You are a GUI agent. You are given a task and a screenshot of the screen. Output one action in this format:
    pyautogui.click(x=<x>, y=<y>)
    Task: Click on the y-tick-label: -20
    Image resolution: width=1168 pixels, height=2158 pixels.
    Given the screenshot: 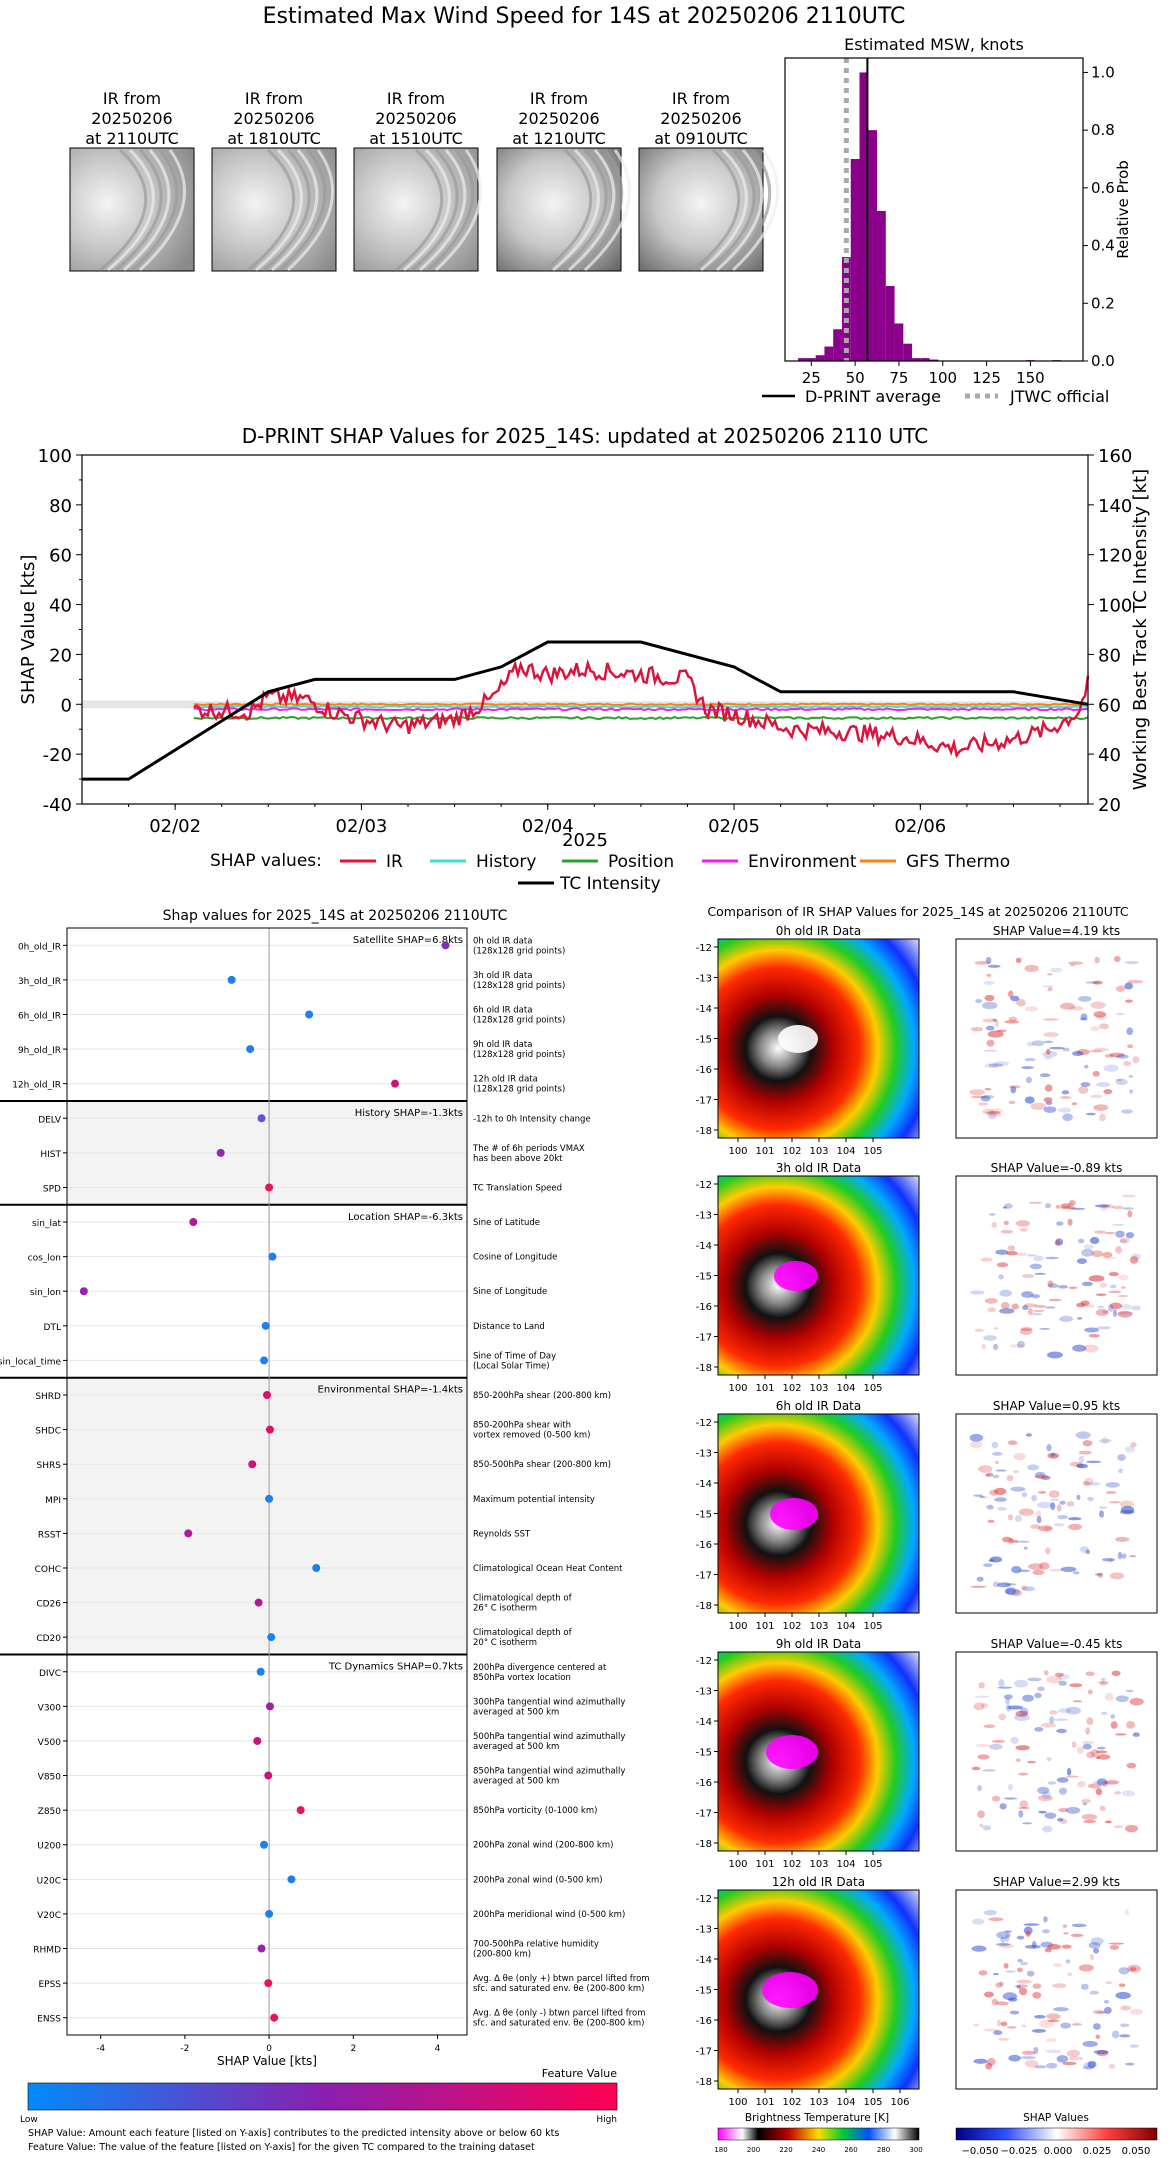 What is the action you would take?
    pyautogui.click(x=57, y=755)
    